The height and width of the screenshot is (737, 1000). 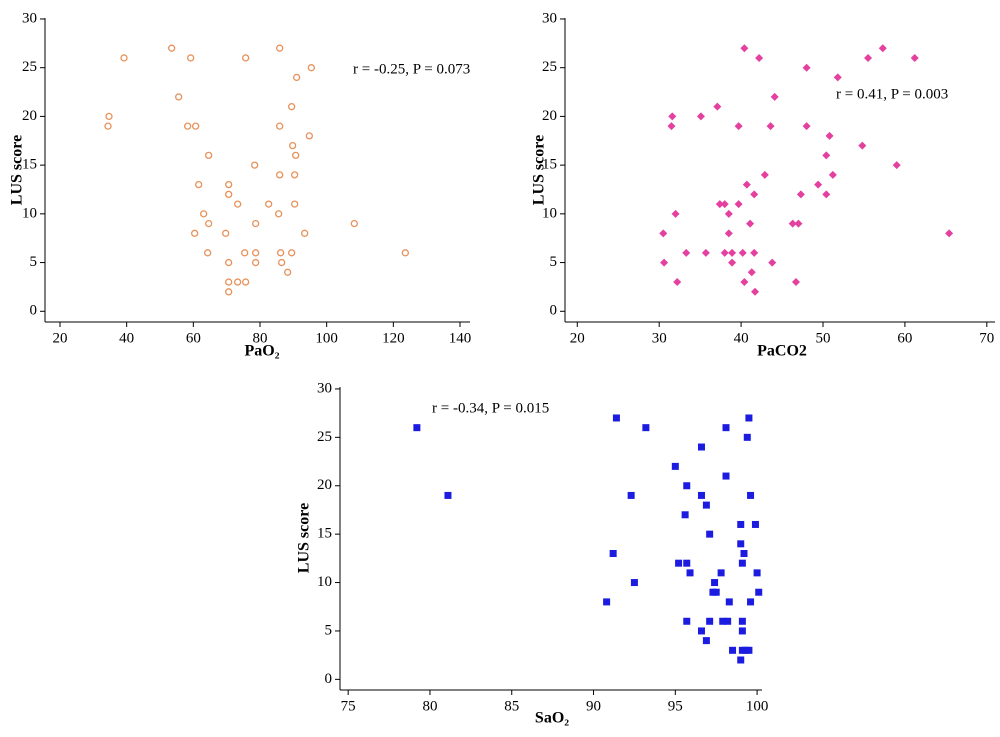 I want to click on annotation: r = -0.25, P = 0.073, so click(x=411, y=69).